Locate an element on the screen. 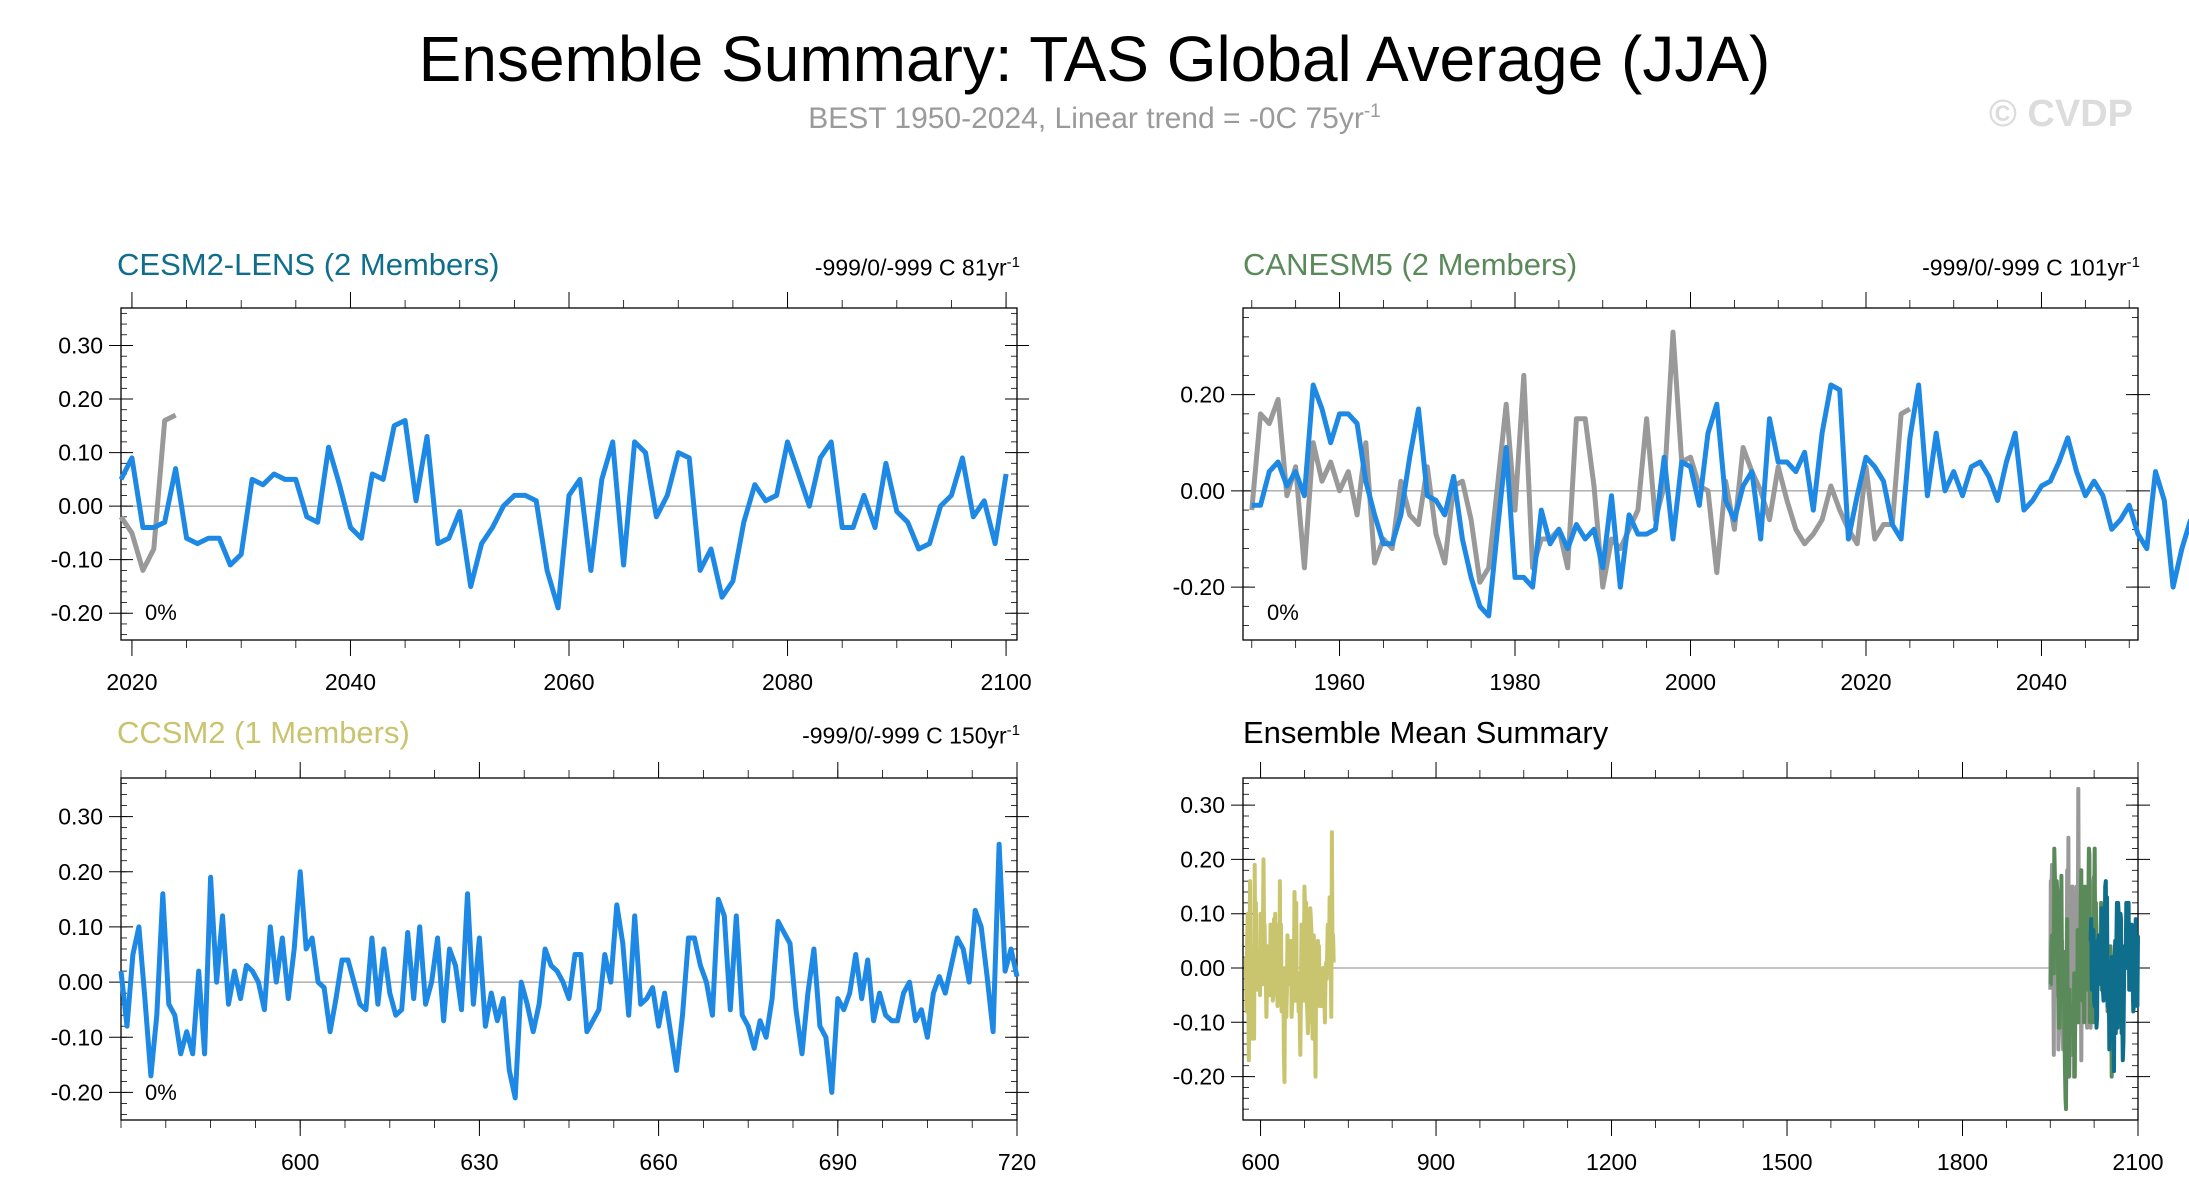 This screenshot has height=1190, width=2189. ensemble-x-tick-label: 2100 is located at coordinates (2137, 1162).